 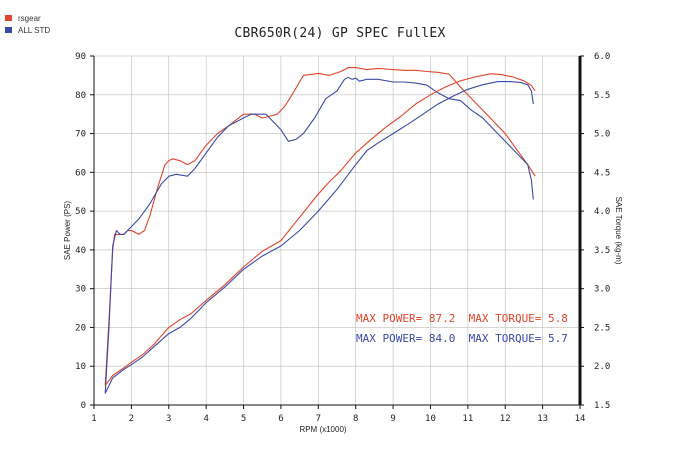 What do you see at coordinates (602, 406) in the screenshot?
I see `y-right-tick-label: 1.5` at bounding box center [602, 406].